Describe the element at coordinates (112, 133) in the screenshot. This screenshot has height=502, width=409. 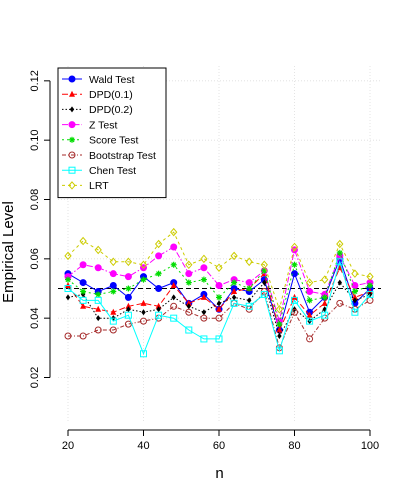
I see `legend-box` at that location.